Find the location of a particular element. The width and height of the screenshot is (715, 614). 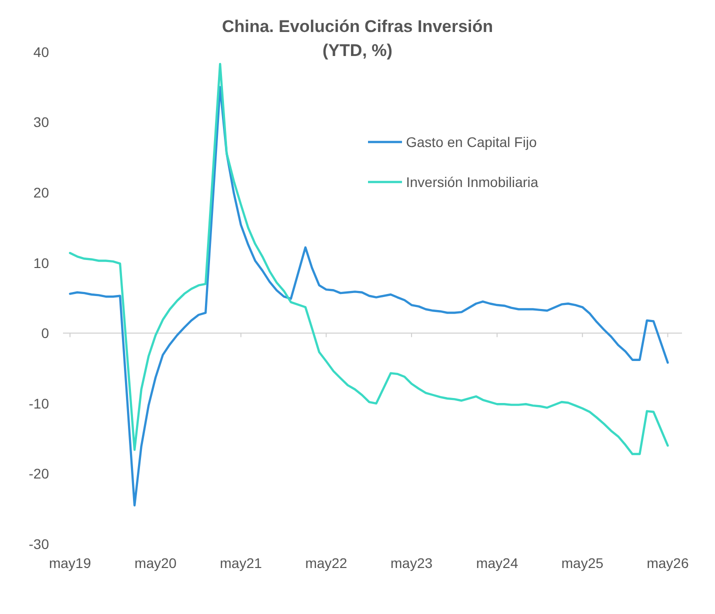

x-tick-label: may21 is located at coordinates (241, 563).